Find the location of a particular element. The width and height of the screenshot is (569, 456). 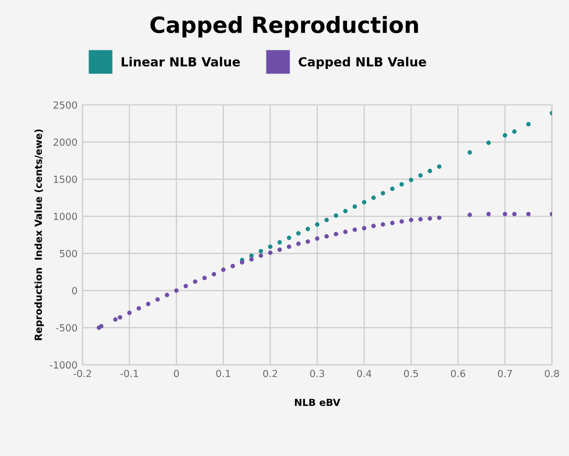

x-tick-label: -0.2 is located at coordinates (82, 374).